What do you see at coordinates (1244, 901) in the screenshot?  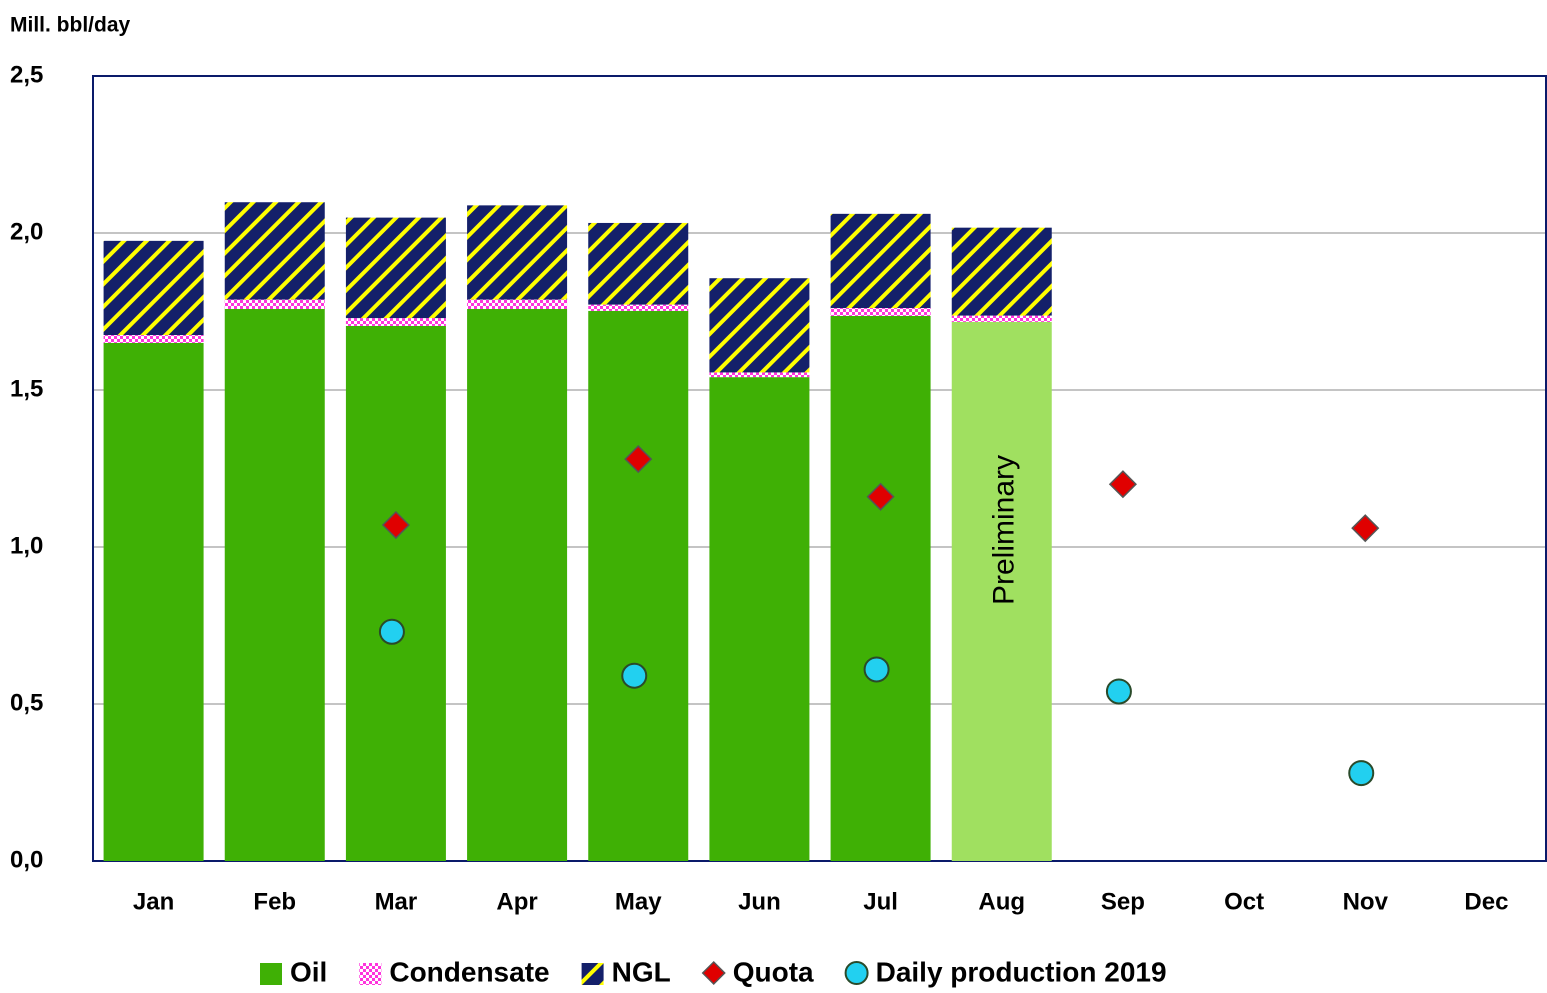 I see `x-tick-label: Oct` at bounding box center [1244, 901].